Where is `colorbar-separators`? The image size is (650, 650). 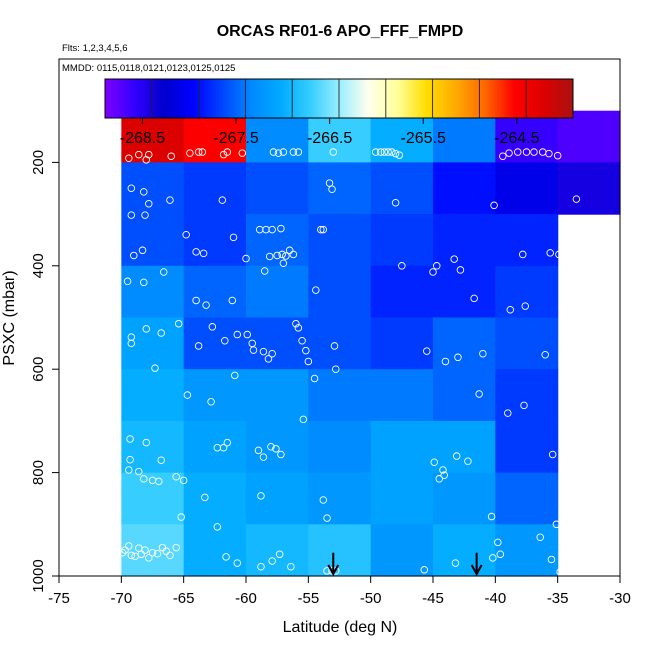 colorbar-separators is located at coordinates (339, 98).